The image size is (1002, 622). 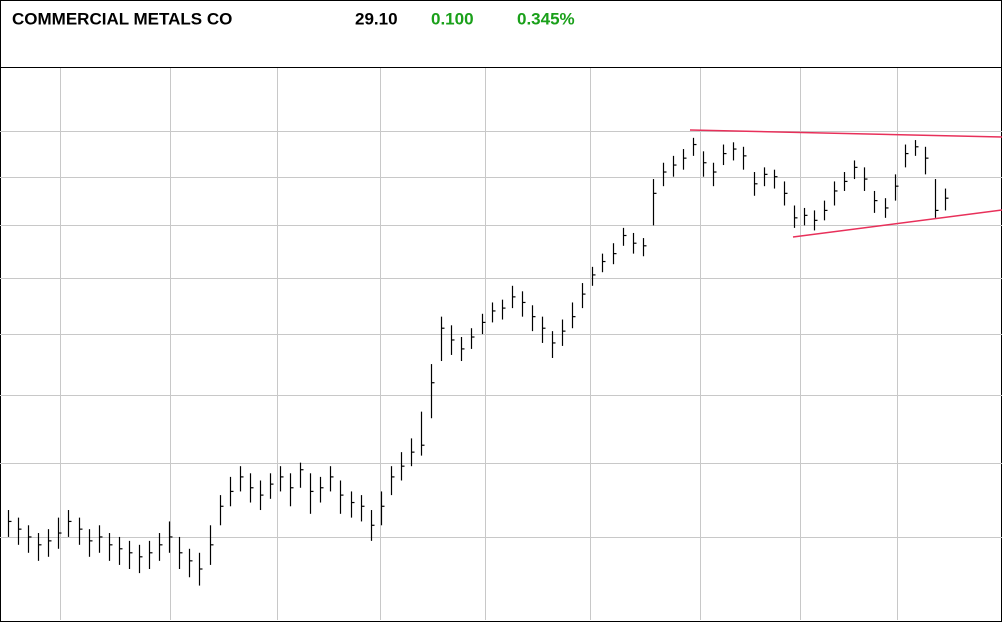 What do you see at coordinates (546, 18) in the screenshot?
I see `percent-change: 0.345%` at bounding box center [546, 18].